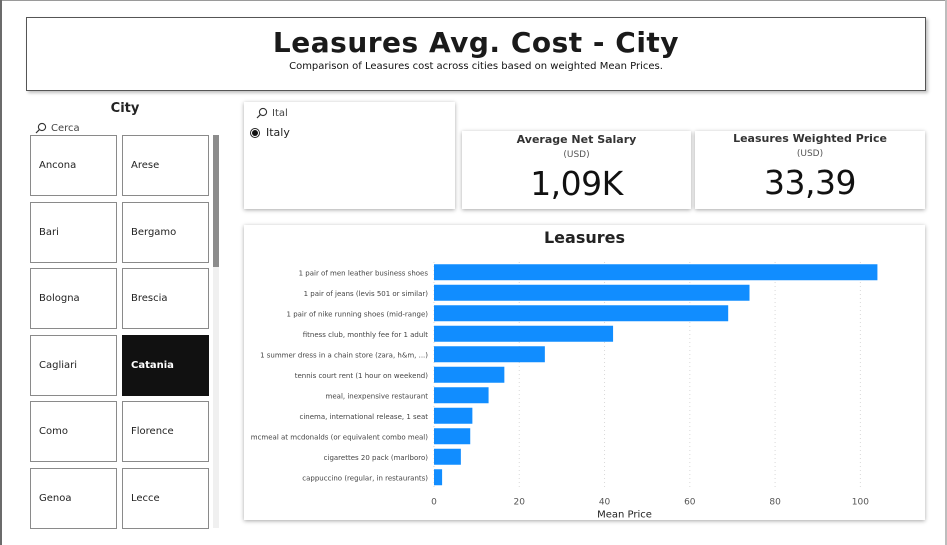  Describe the element at coordinates (376, 458) in the screenshot. I see `category-label: cigarettes 20 pack (marlboro)` at that location.